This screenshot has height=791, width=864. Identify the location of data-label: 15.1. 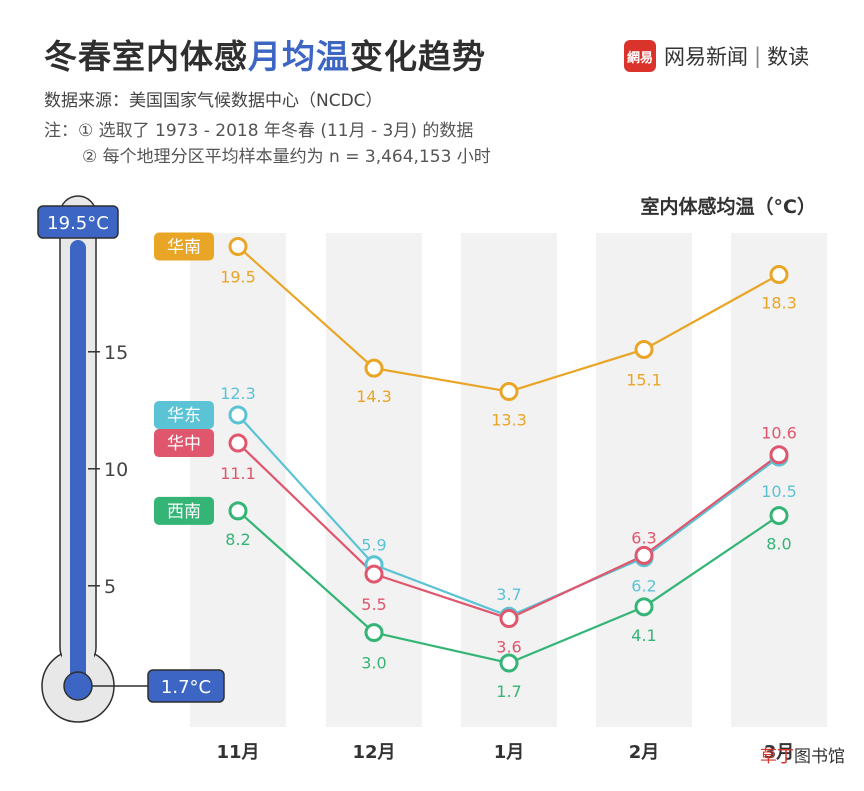
(644, 379).